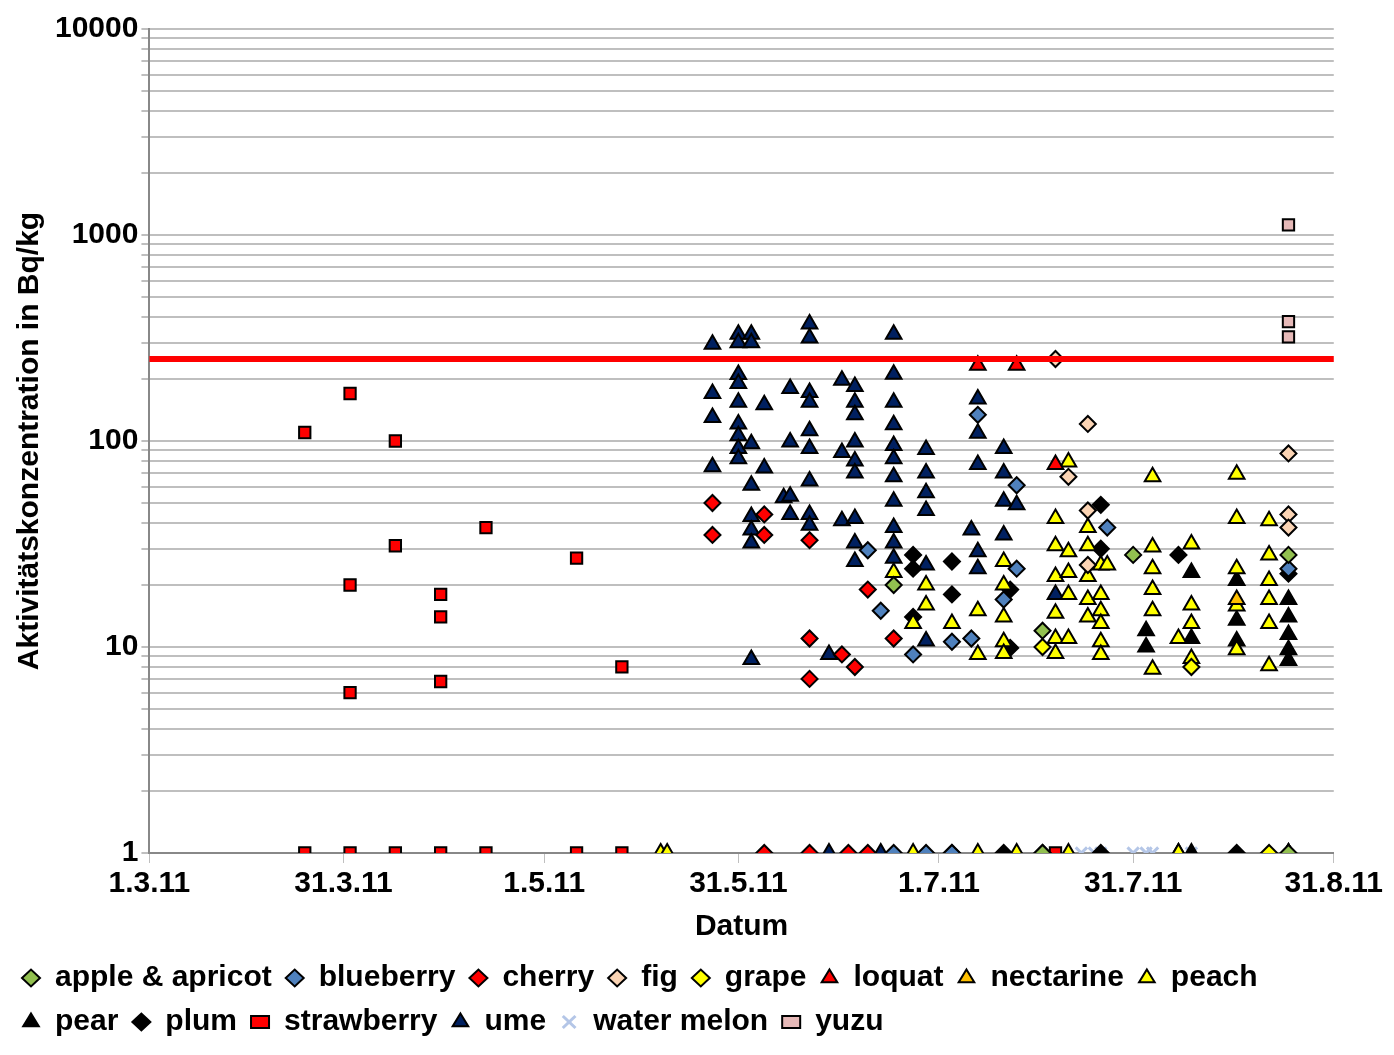 The image size is (1394, 1055). What do you see at coordinates (201, 1020) in the screenshot?
I see `legend-label: plum` at bounding box center [201, 1020].